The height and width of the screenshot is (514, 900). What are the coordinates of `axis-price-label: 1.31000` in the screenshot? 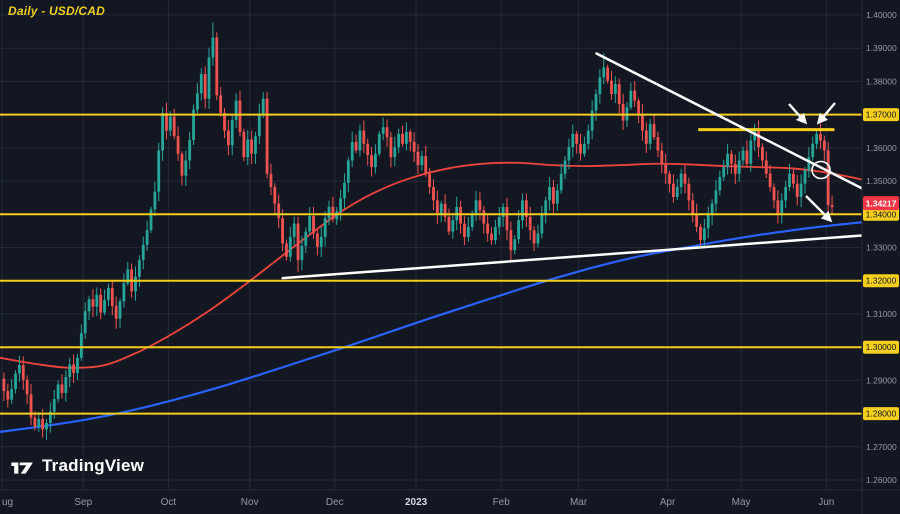 It's located at (881, 314).